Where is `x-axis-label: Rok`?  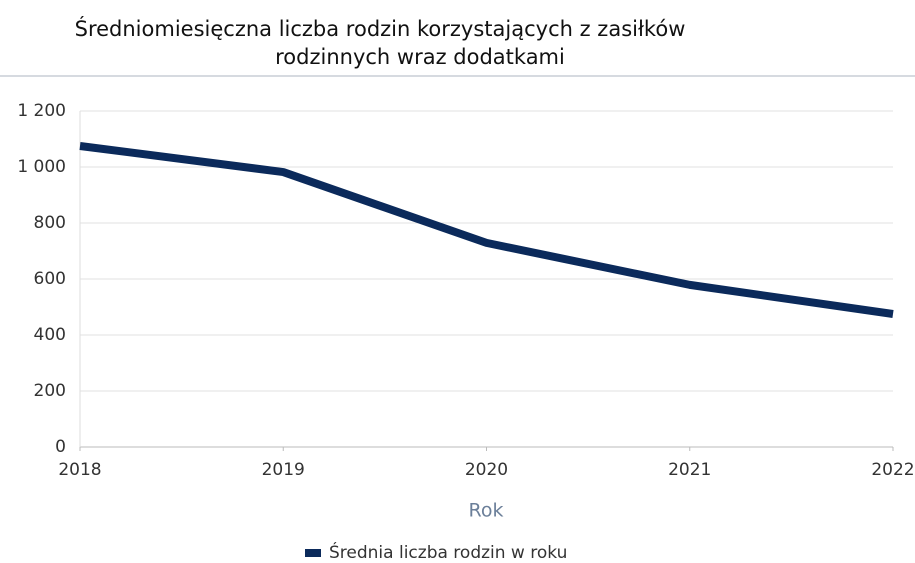 x-axis-label: Rok is located at coordinates (486, 511).